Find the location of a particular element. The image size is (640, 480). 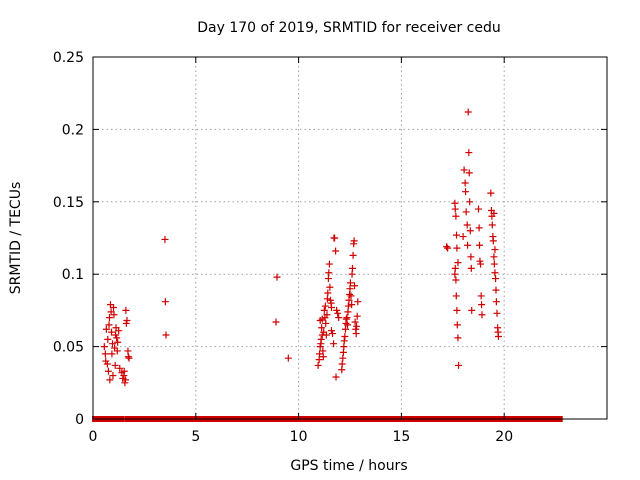

x-tick-label: 15 is located at coordinates (401, 437).